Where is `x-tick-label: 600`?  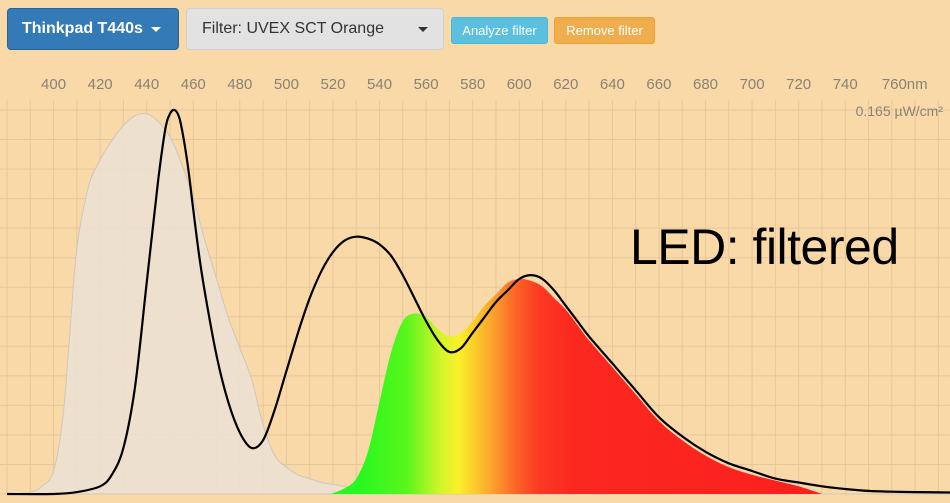
x-tick-label: 600 is located at coordinates (519, 84).